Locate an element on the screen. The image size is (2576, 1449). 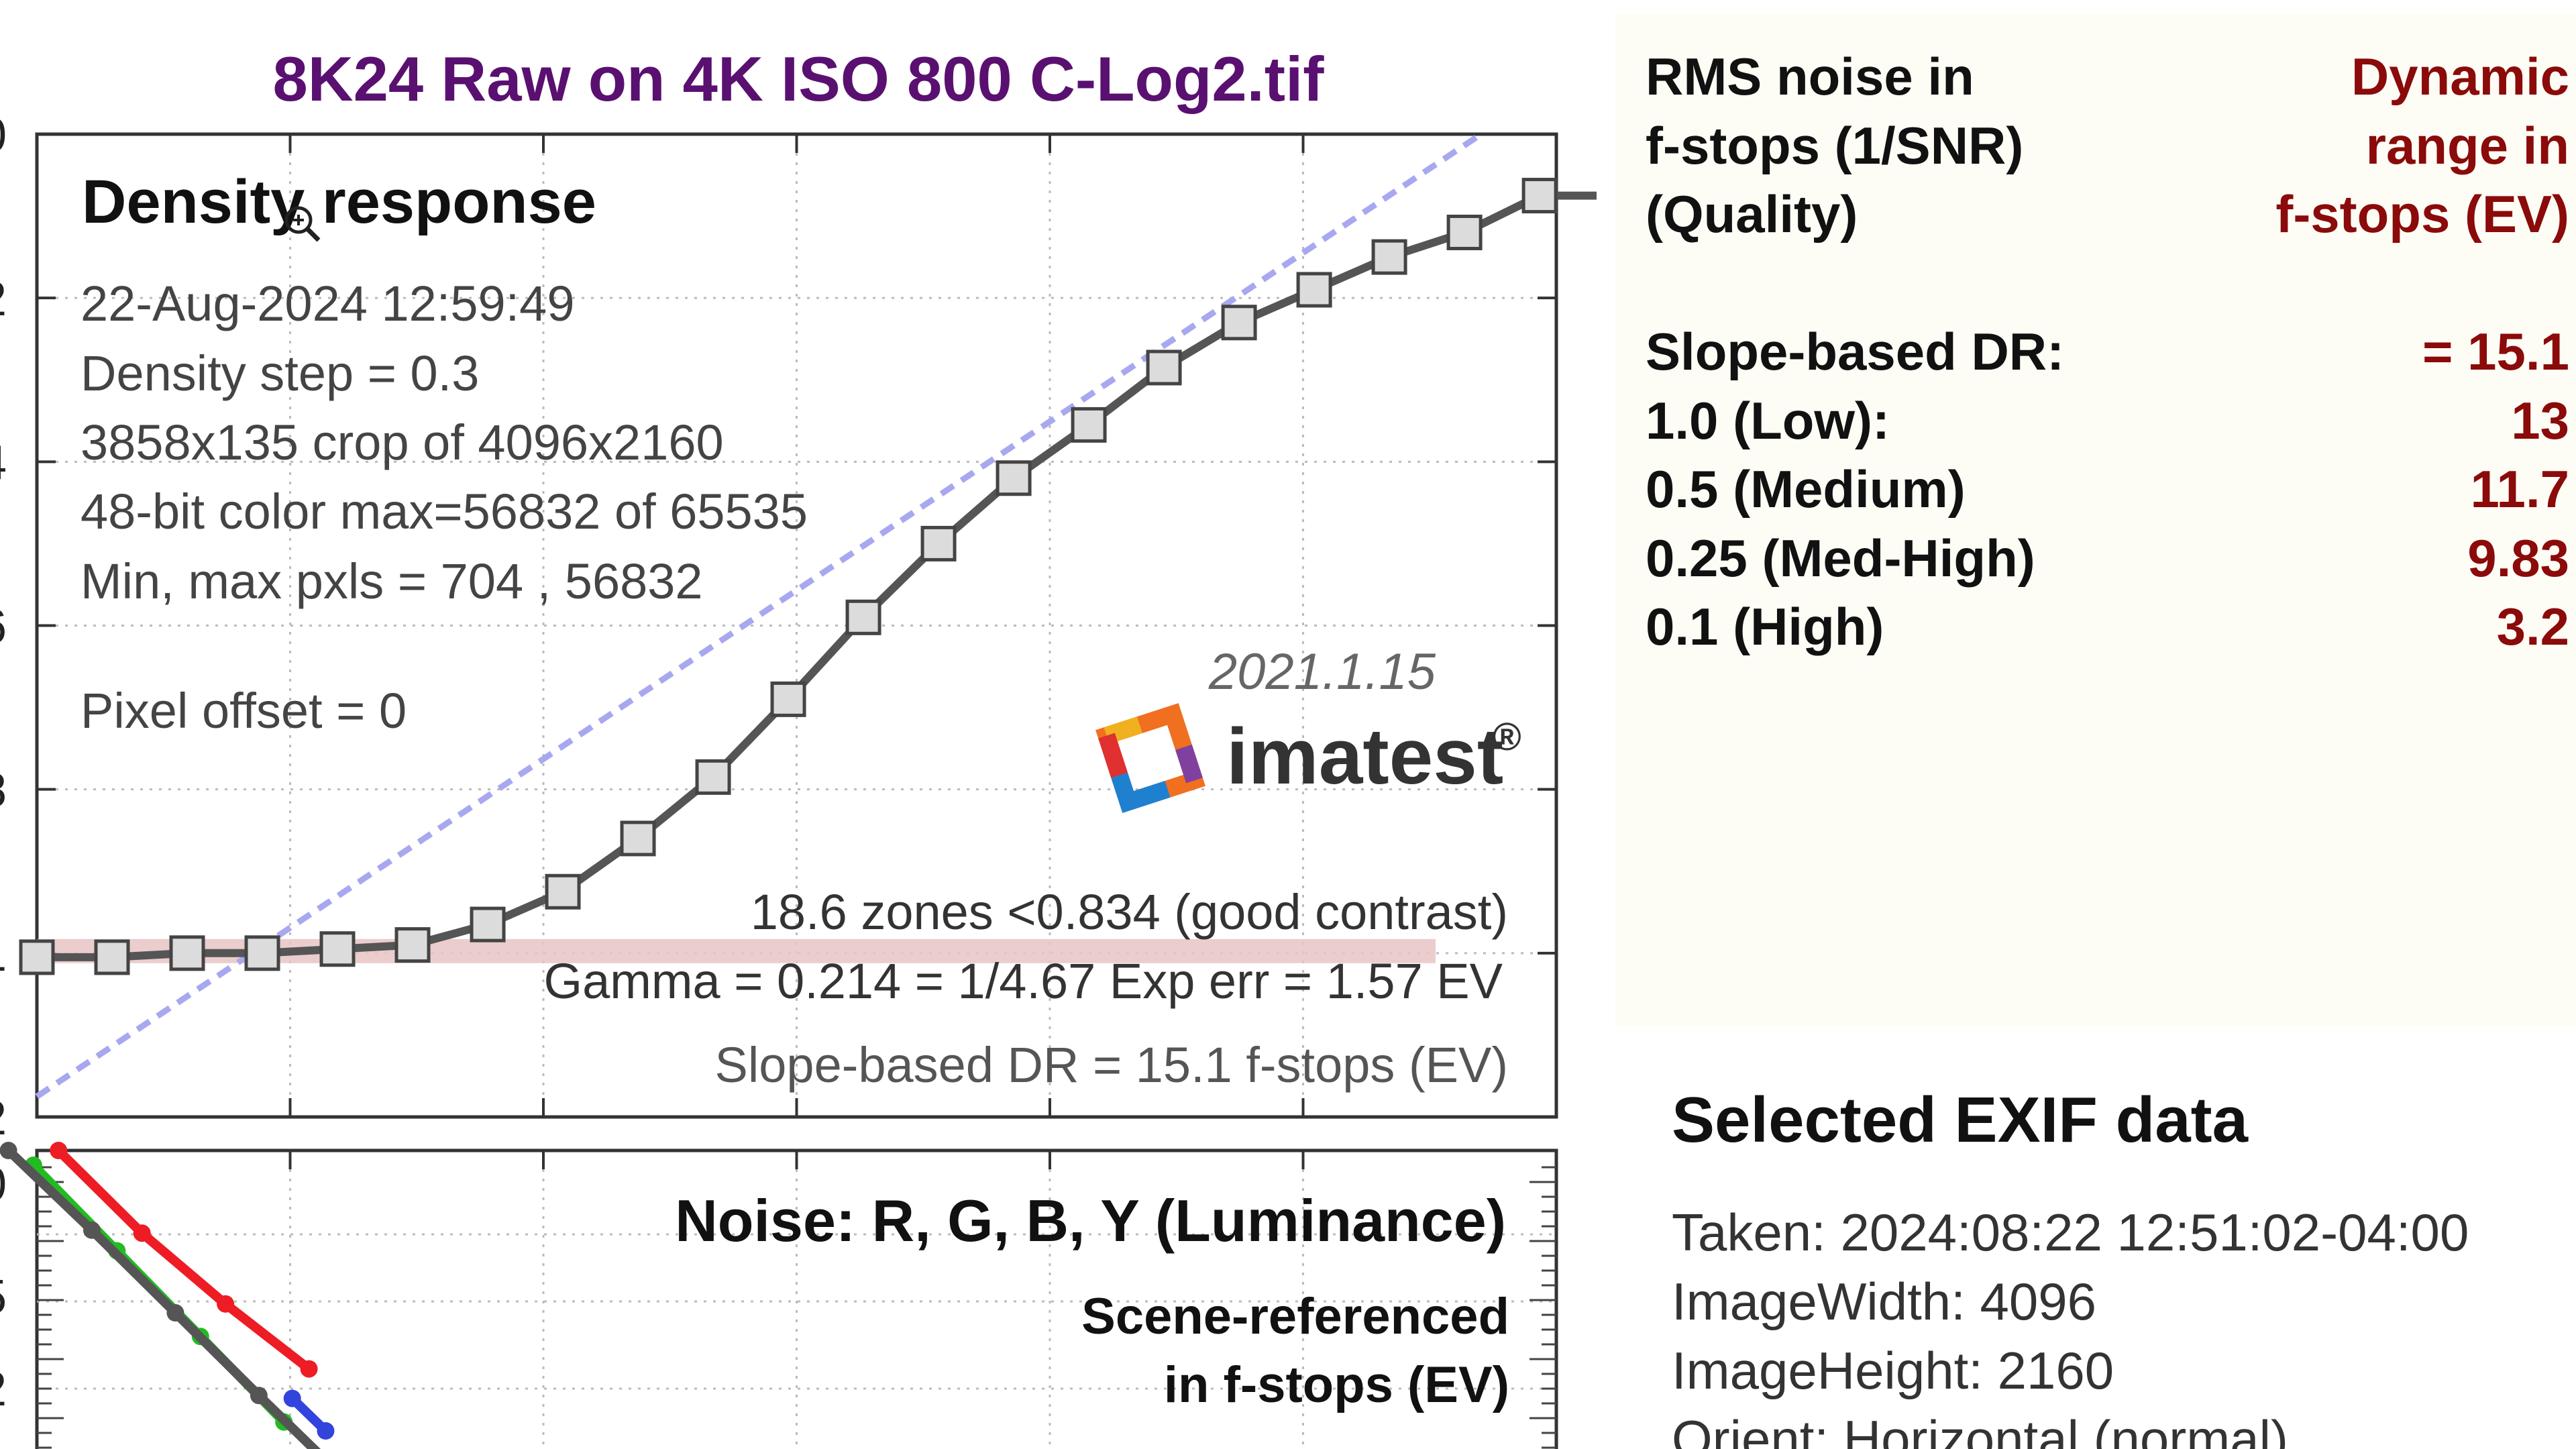
dr-row-label-medium: 0.5 (Medium) is located at coordinates (1806, 489).